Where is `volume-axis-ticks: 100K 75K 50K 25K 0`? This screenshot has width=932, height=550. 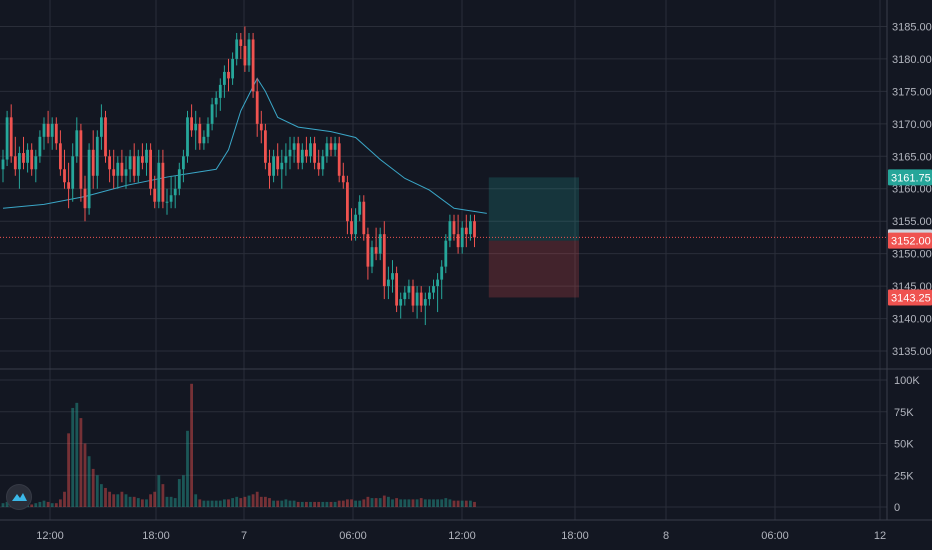 volume-axis-ticks: 100K 75K 50K 25K 0 is located at coordinates (907, 444).